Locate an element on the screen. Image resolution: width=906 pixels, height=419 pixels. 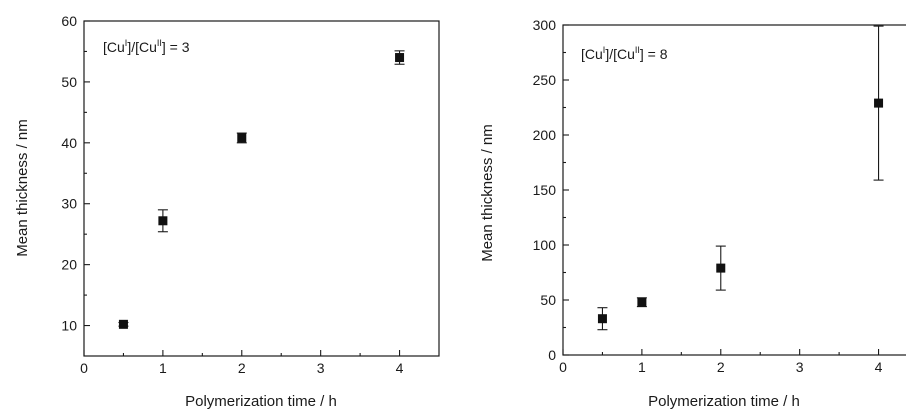
left-y-tick-label: 10 is located at coordinates (69, 326).